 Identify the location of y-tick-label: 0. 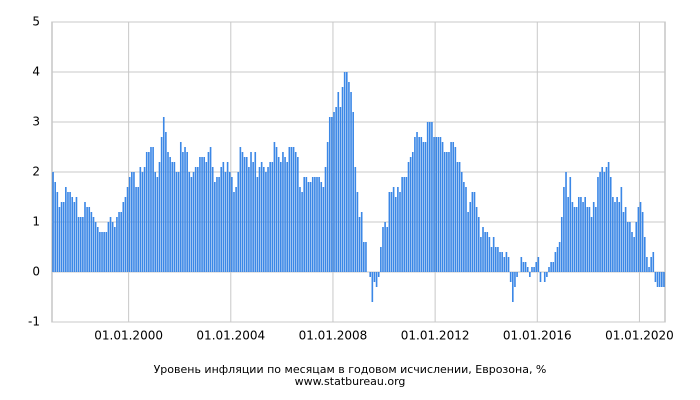
(36, 272).